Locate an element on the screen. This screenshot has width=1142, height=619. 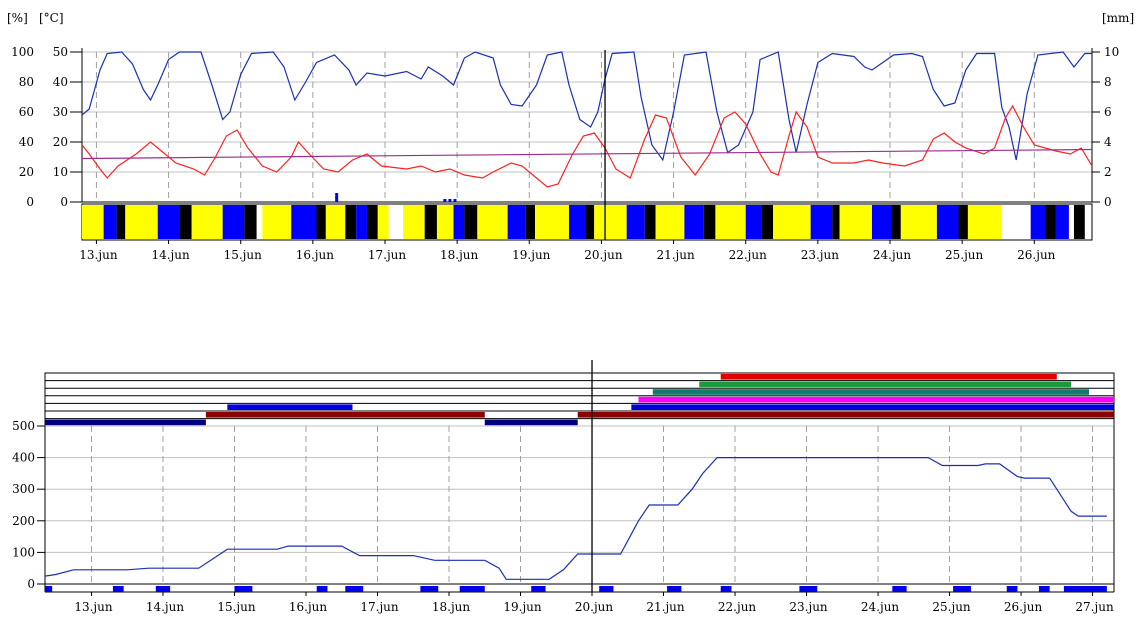
top-x-tick-label: 15.jun is located at coordinates (243, 255).